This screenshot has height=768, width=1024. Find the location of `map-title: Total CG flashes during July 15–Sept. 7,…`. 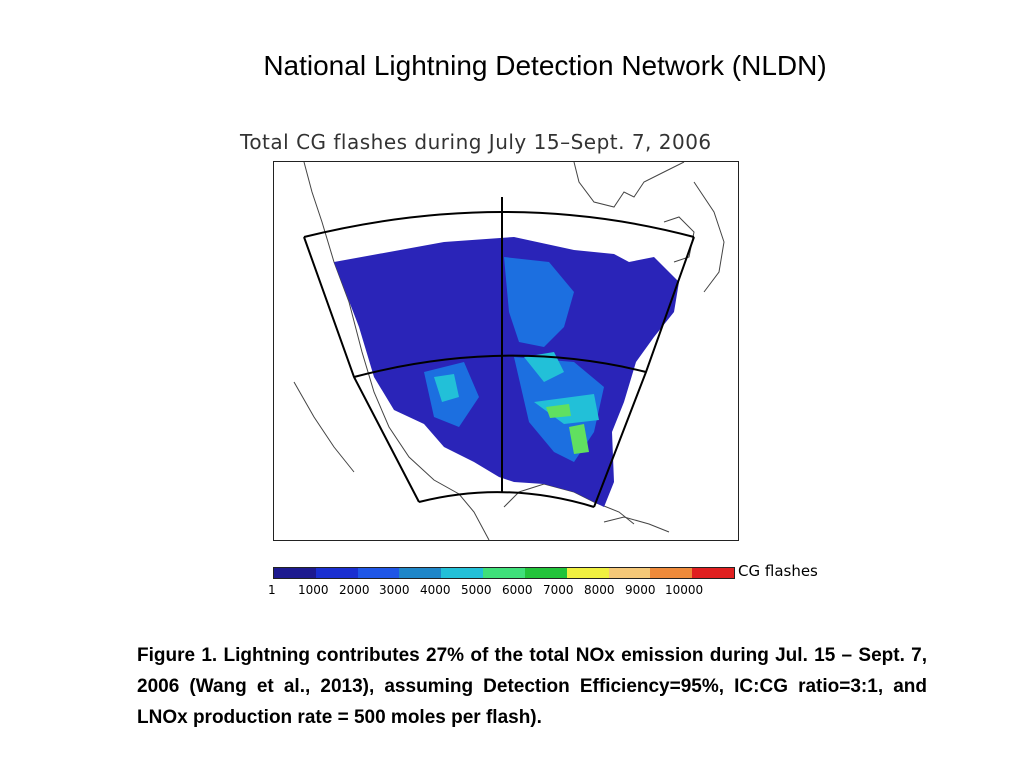

map-title: Total CG flashes during July 15–Sept. 7,… is located at coordinates (476, 142).